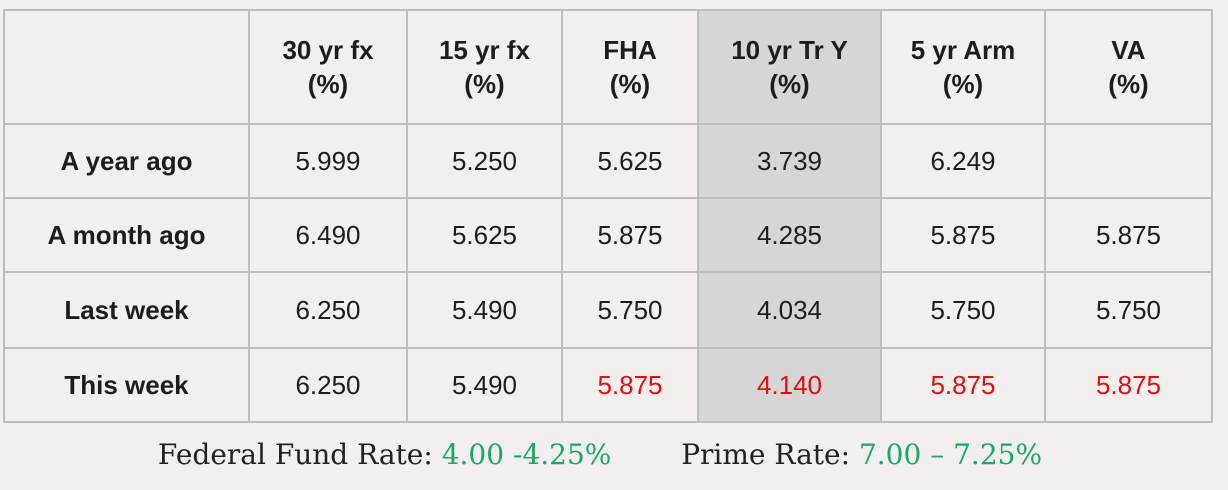 This screenshot has width=1228, height=490. Describe the element at coordinates (328, 50) in the screenshot. I see `col-header-name: 30 yr fx` at that location.